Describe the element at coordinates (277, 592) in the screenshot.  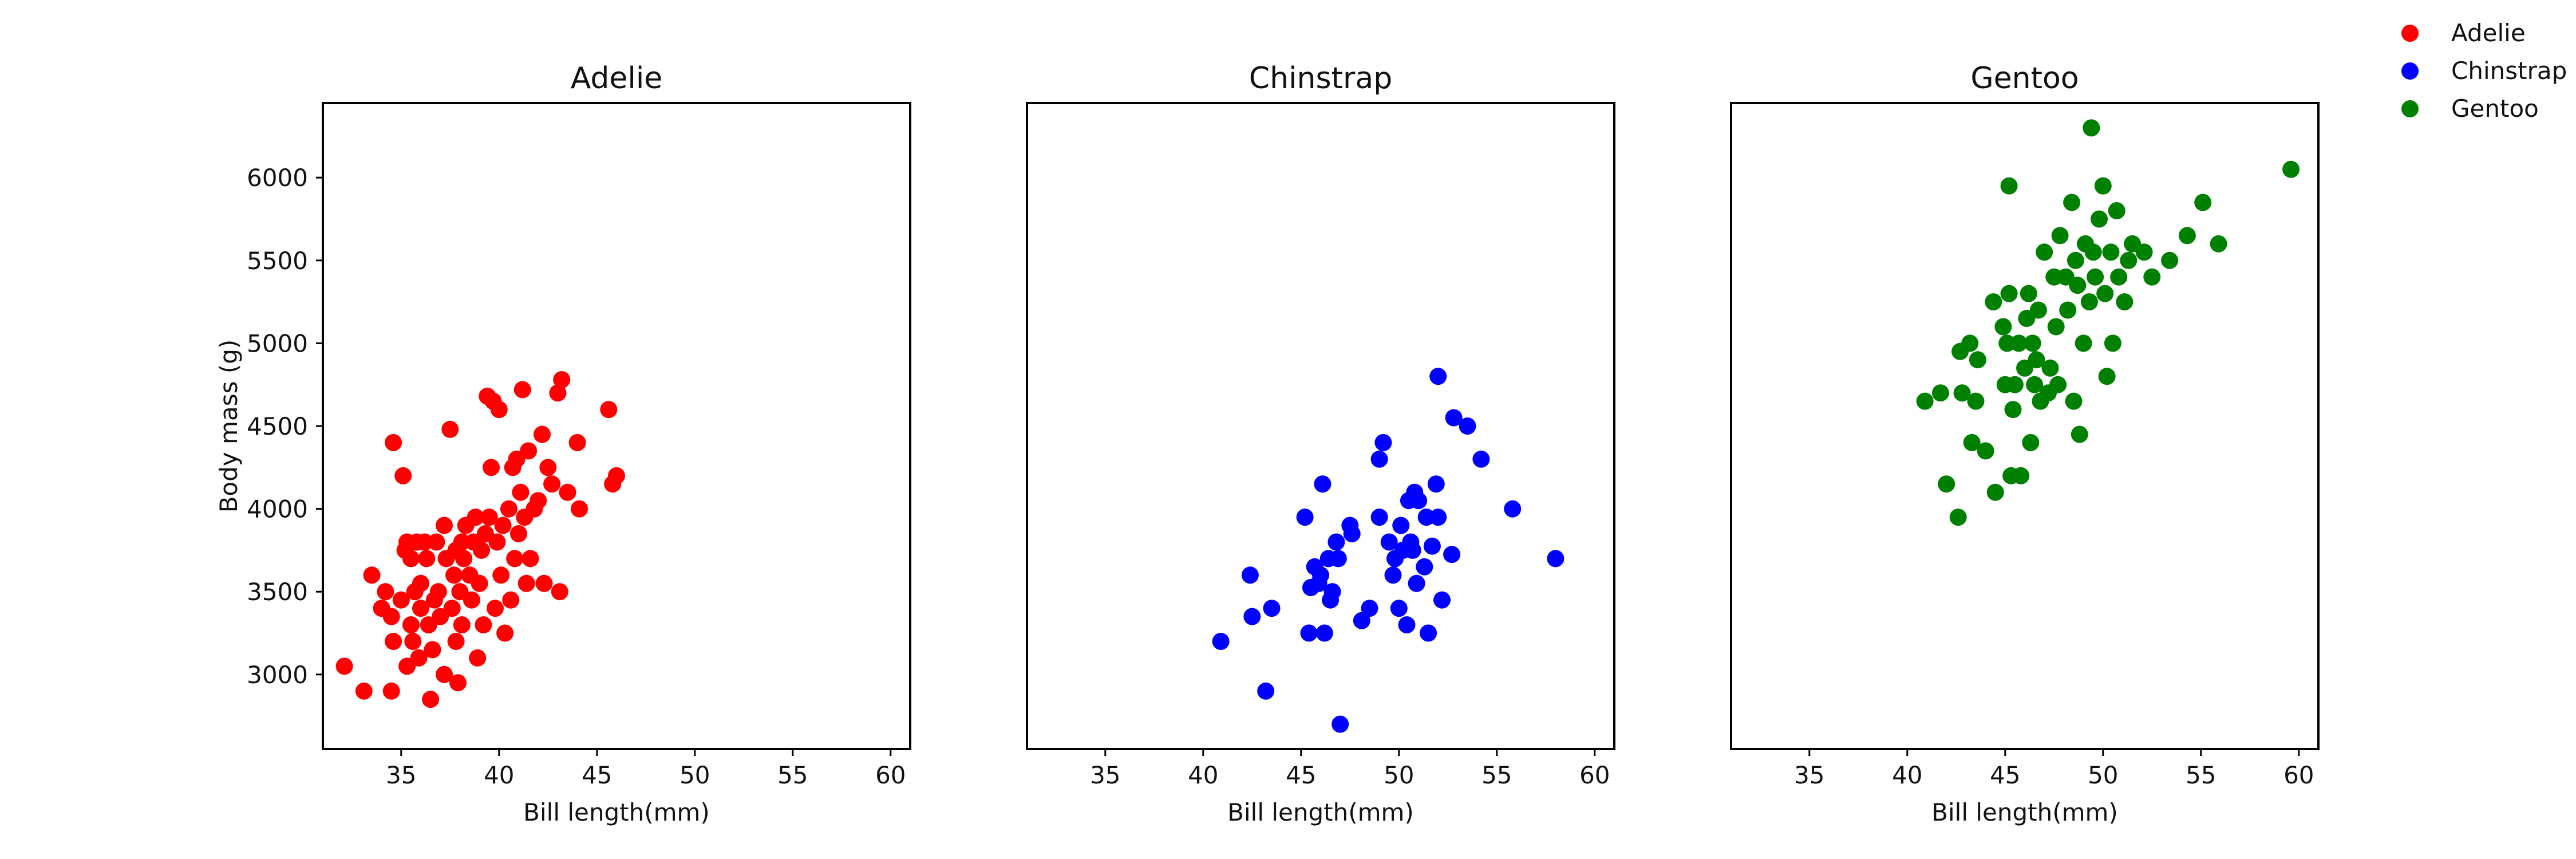
I see `y-tick-label: 3500` at that location.